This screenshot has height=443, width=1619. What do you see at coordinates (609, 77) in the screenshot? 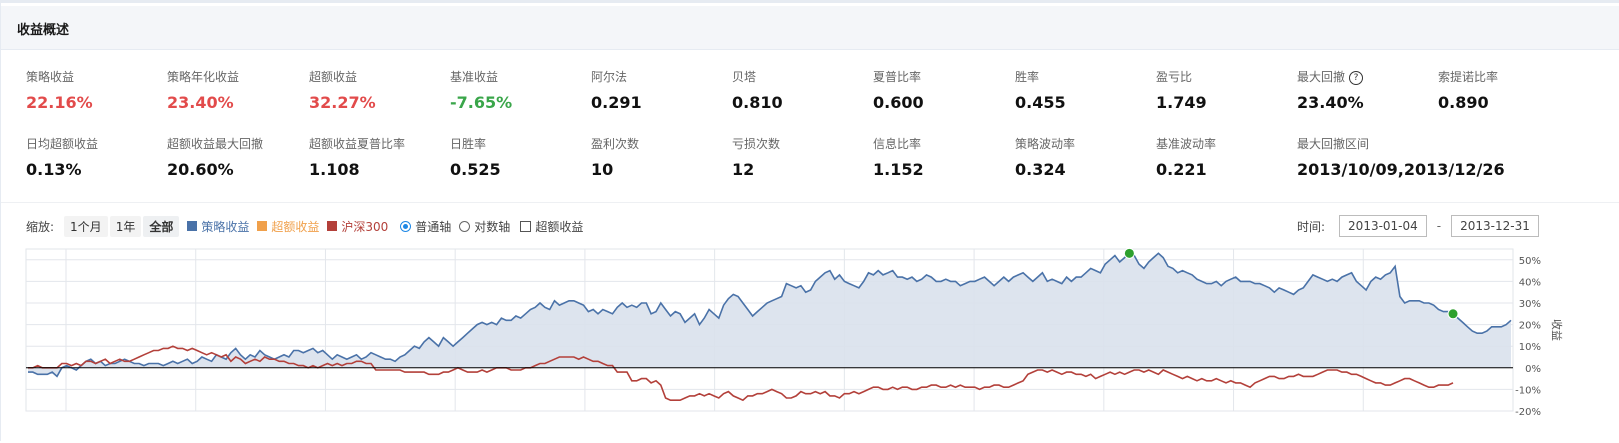
I see `metric-label: 阿尔法` at bounding box center [609, 77].